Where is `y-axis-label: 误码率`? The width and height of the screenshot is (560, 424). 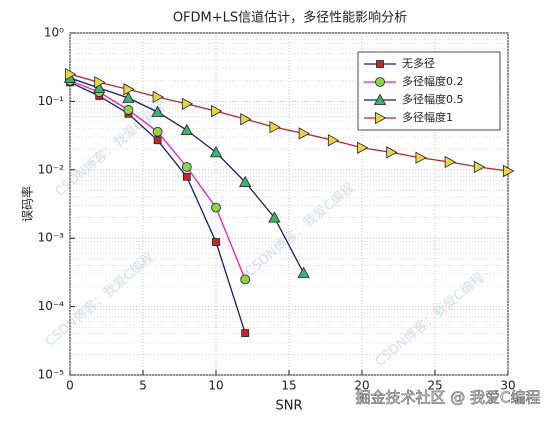
y-axis-label: 误码率 is located at coordinates (27, 204).